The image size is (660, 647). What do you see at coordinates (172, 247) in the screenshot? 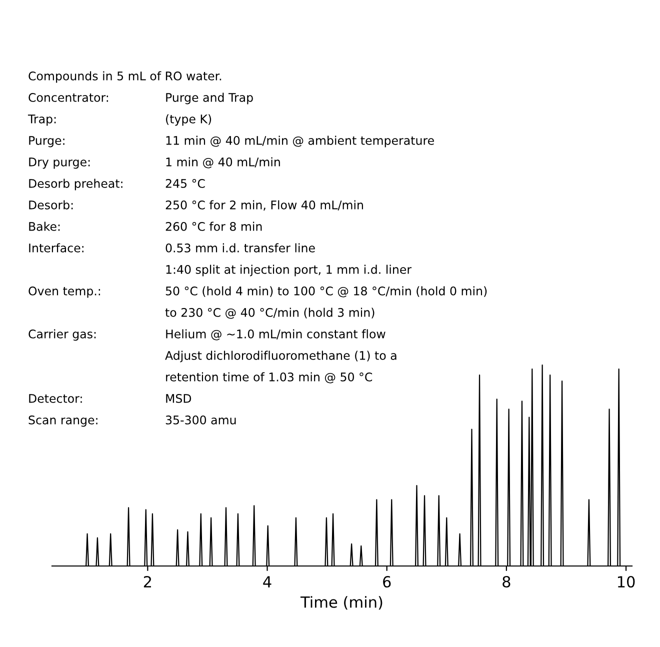
I see `text: Interface: 0.53 mm i.d. transfer line` at bounding box center [172, 247].